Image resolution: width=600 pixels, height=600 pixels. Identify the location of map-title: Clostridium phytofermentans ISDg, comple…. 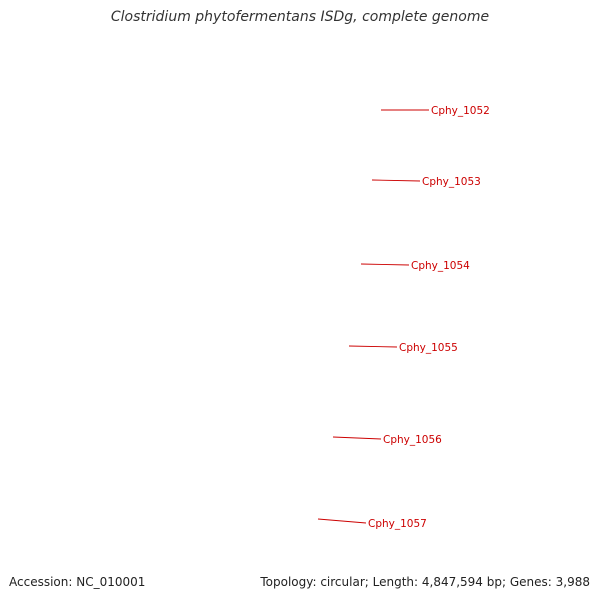
(300, 17).